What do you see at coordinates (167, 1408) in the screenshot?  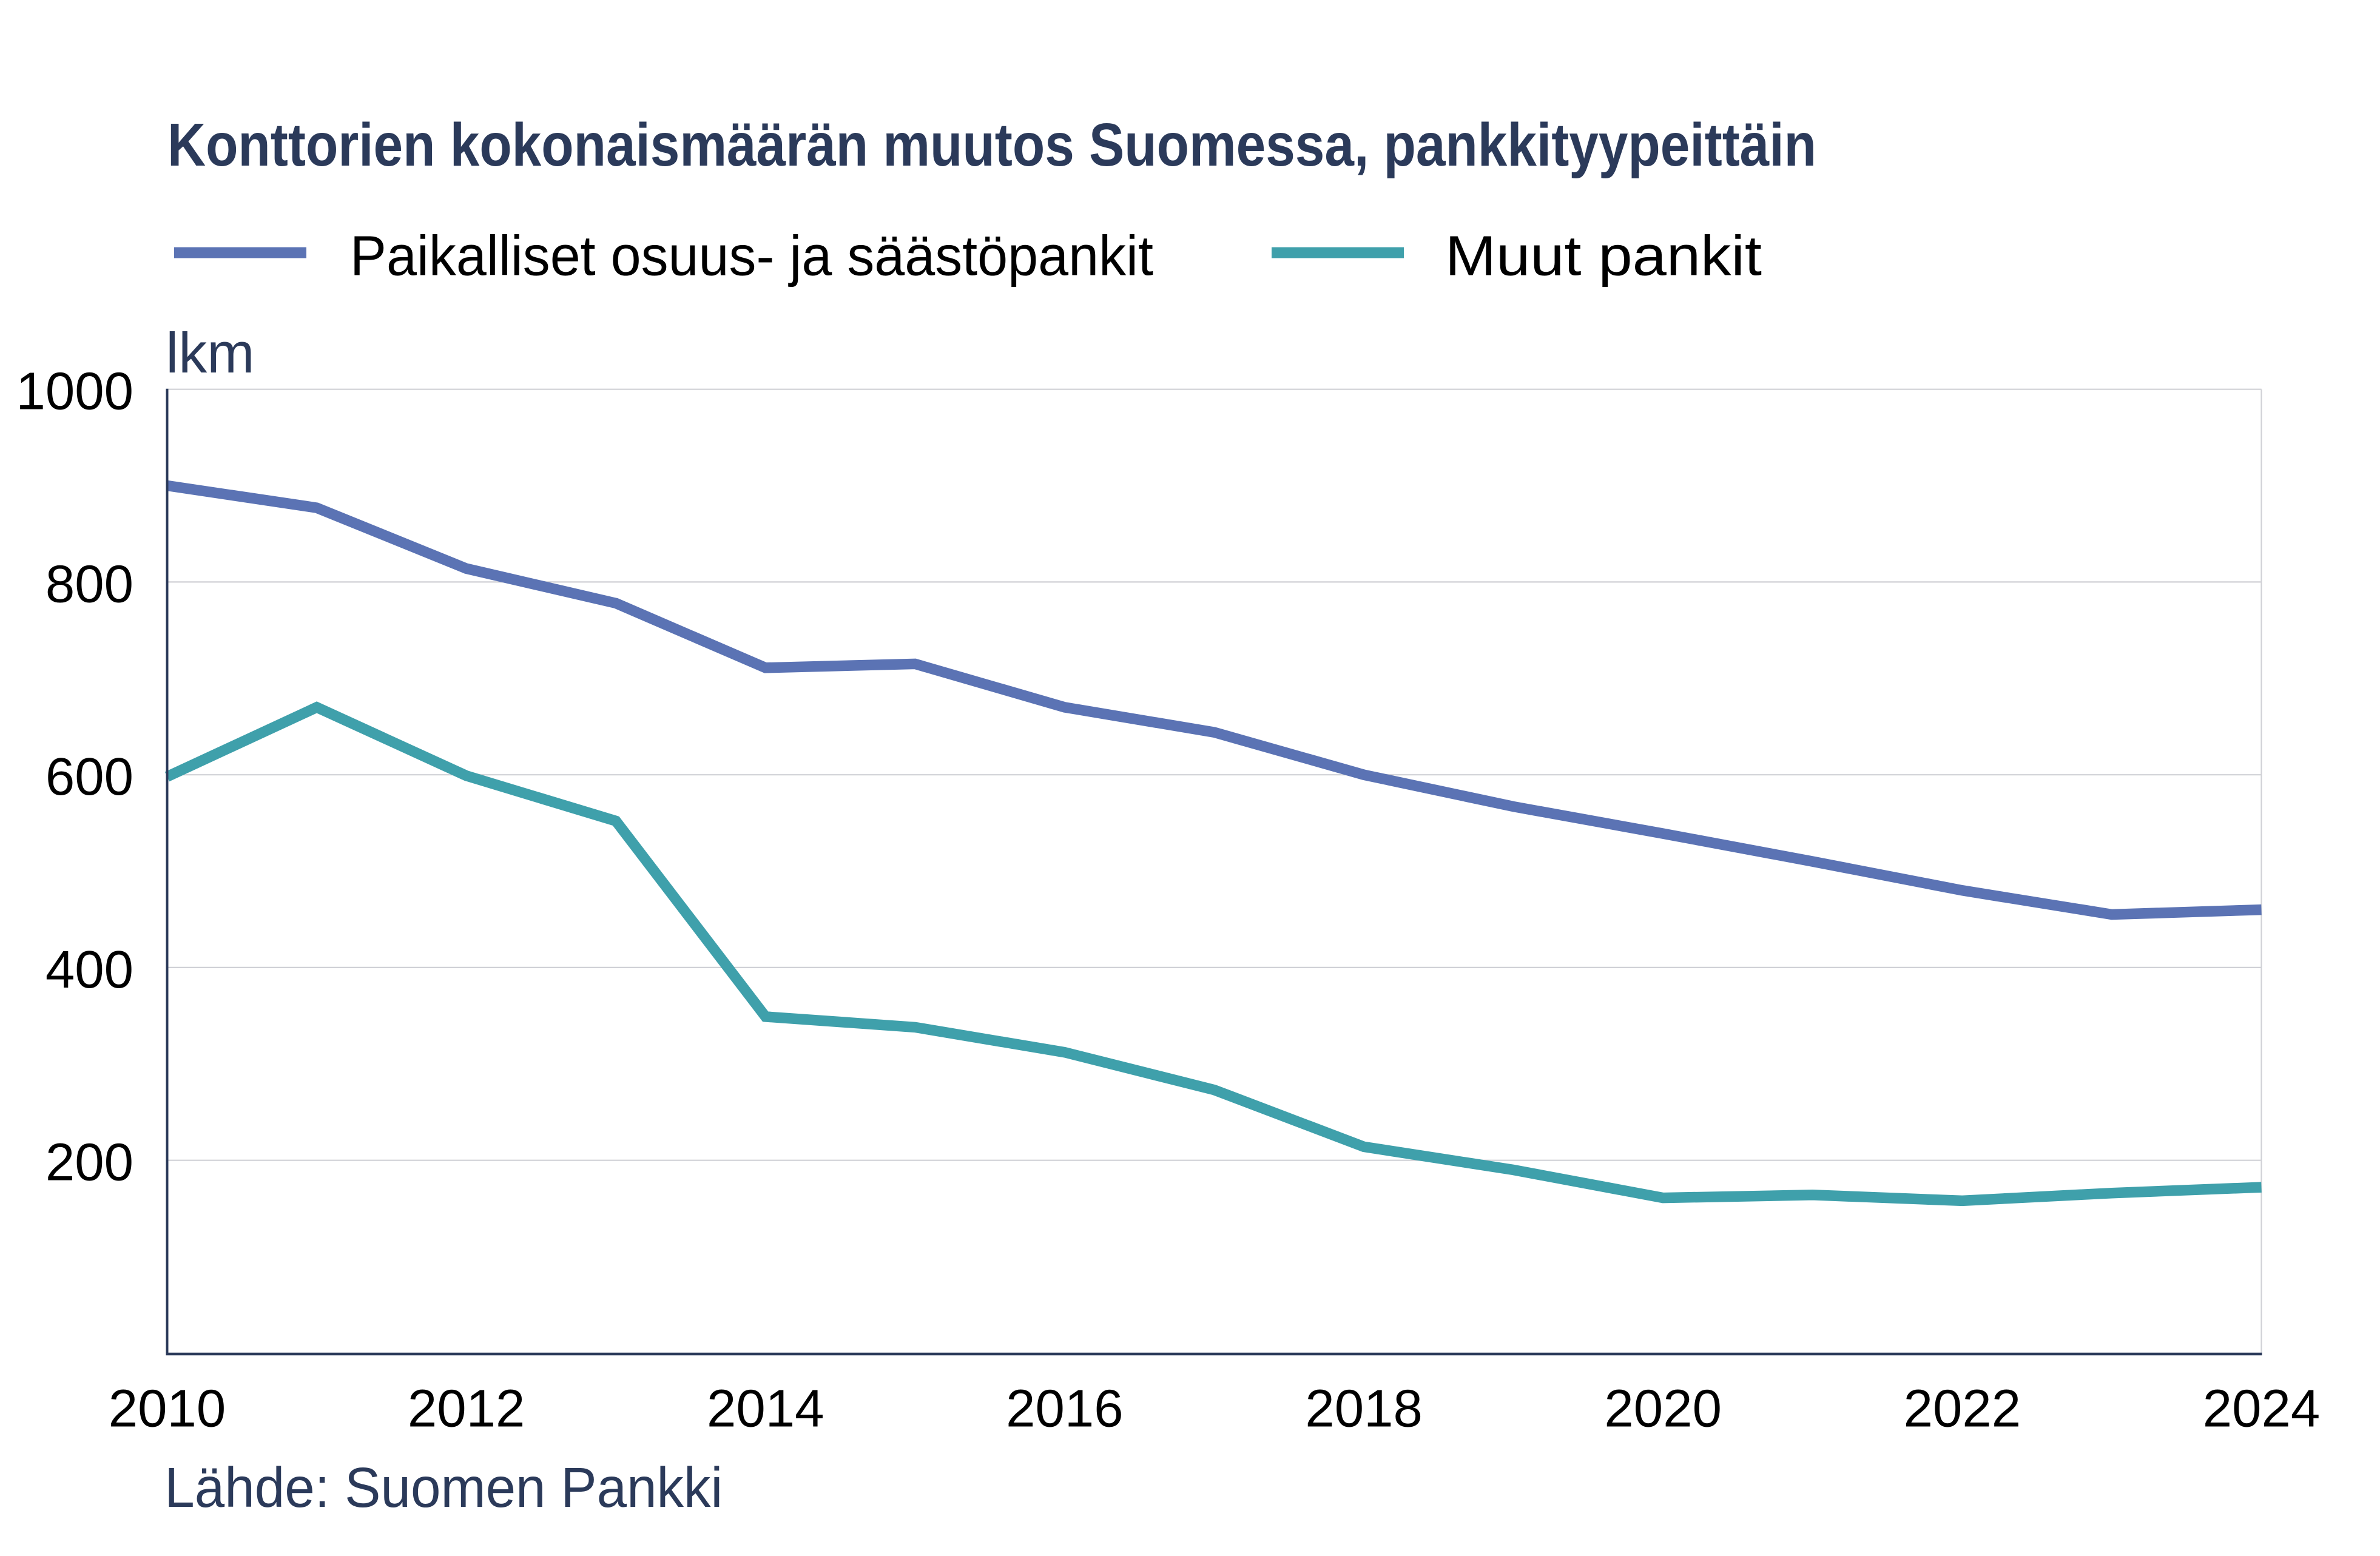 I see `svg-text: 2010` at bounding box center [167, 1408].